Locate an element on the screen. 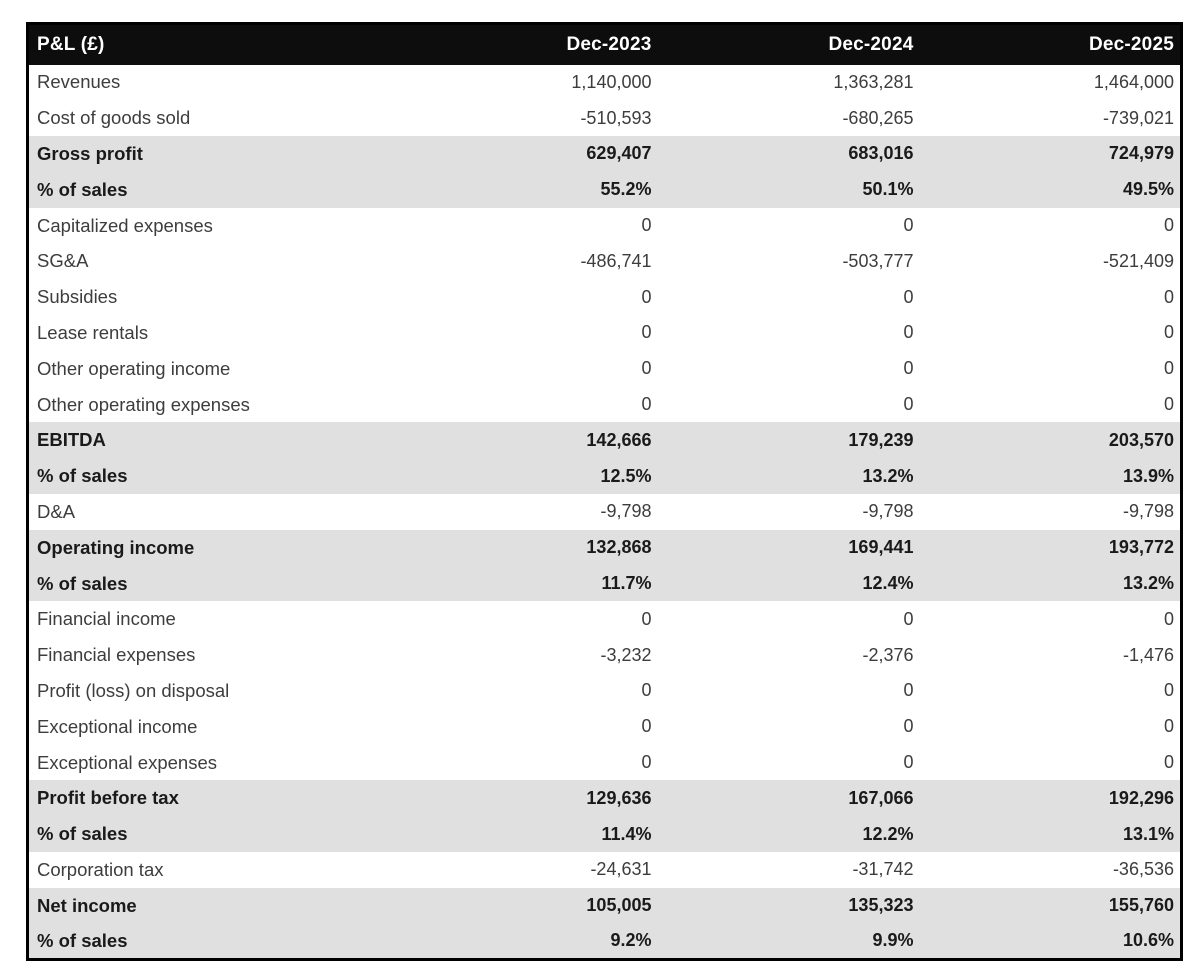 This screenshot has width=1200, height=980. row-value: -680,265 is located at coordinates (878, 117).